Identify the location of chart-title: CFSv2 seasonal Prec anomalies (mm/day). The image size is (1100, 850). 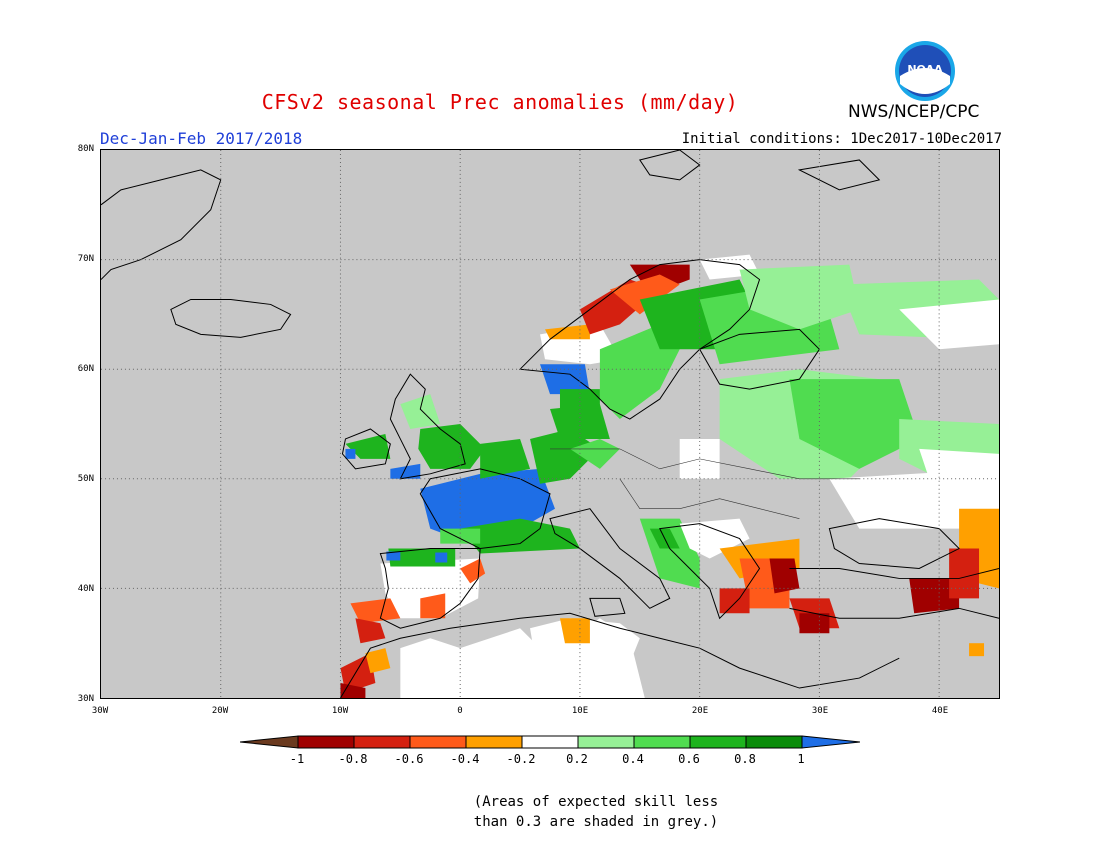
(500, 102).